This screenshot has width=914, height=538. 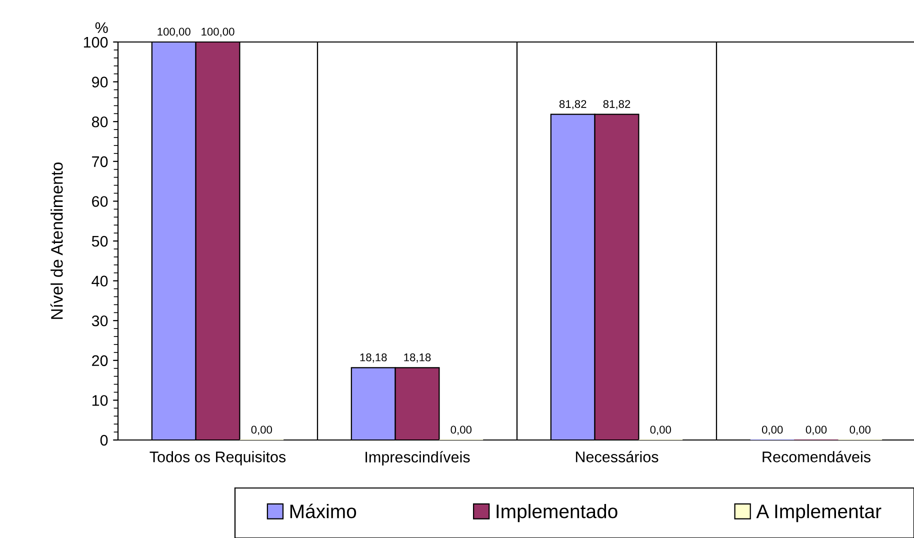 I want to click on x-tick-label: Imprescindíveis, so click(x=418, y=458).